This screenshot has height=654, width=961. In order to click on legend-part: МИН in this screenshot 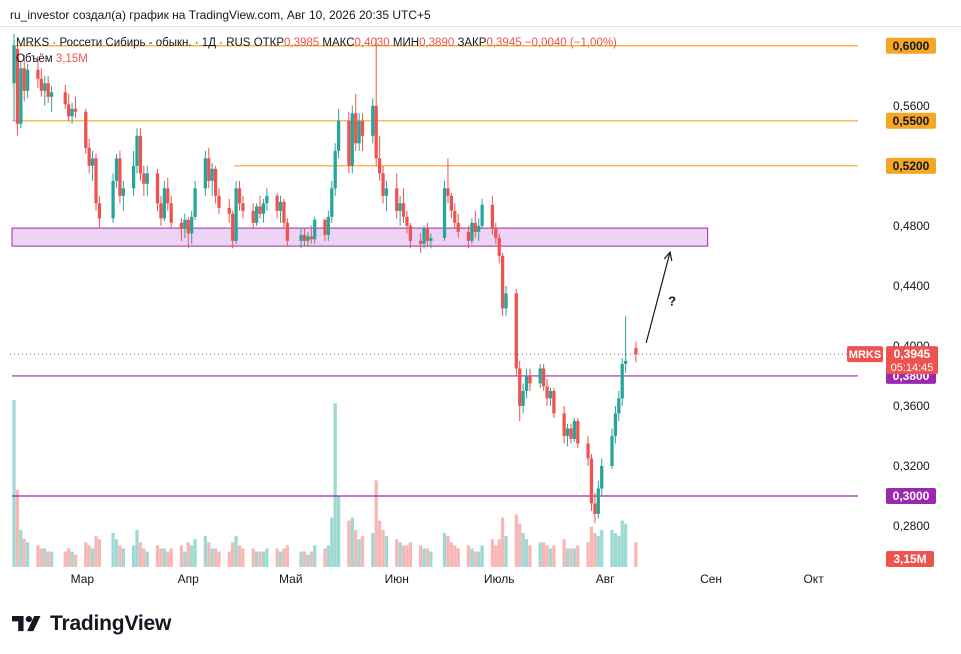, I will do `click(406, 43)`.